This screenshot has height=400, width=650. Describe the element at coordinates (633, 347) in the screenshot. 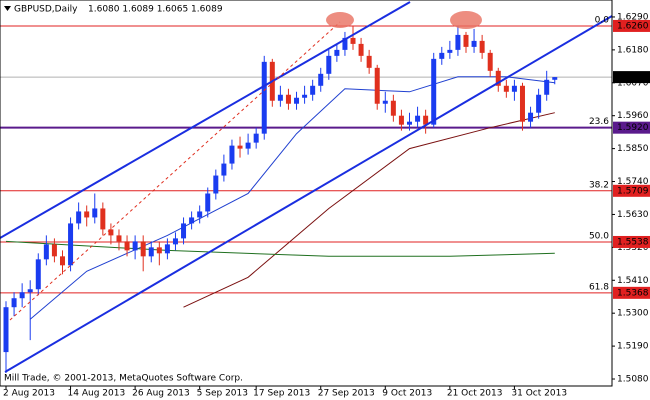

I see `y-tick-label: 1.5190` at that location.